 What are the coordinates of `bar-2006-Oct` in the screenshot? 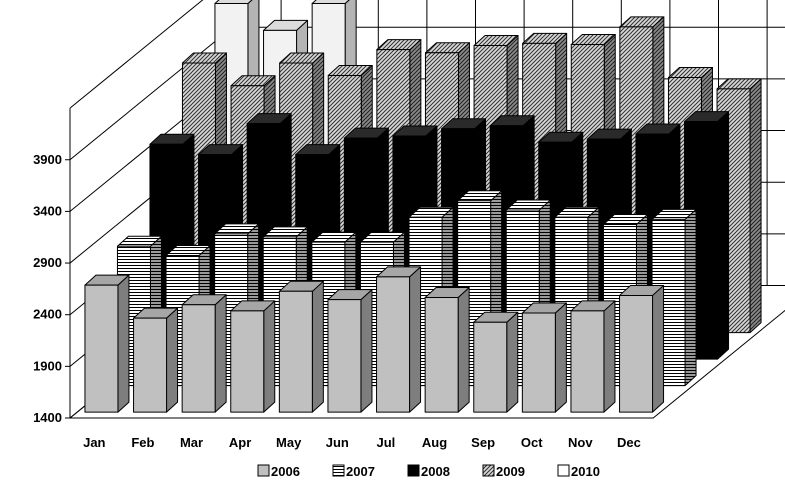 It's located at (544, 357).